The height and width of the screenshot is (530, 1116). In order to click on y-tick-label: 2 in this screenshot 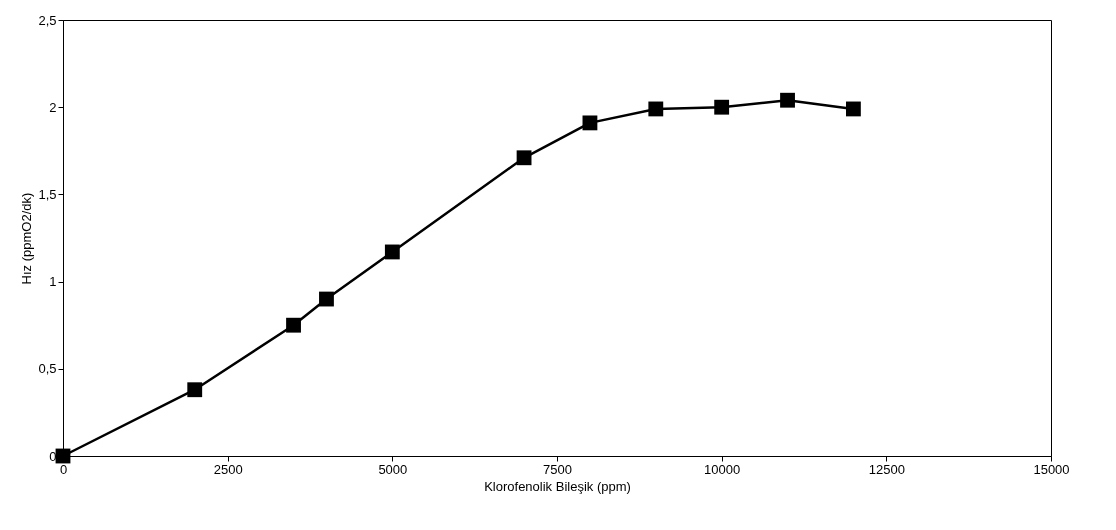, I will do `click(53, 107)`.